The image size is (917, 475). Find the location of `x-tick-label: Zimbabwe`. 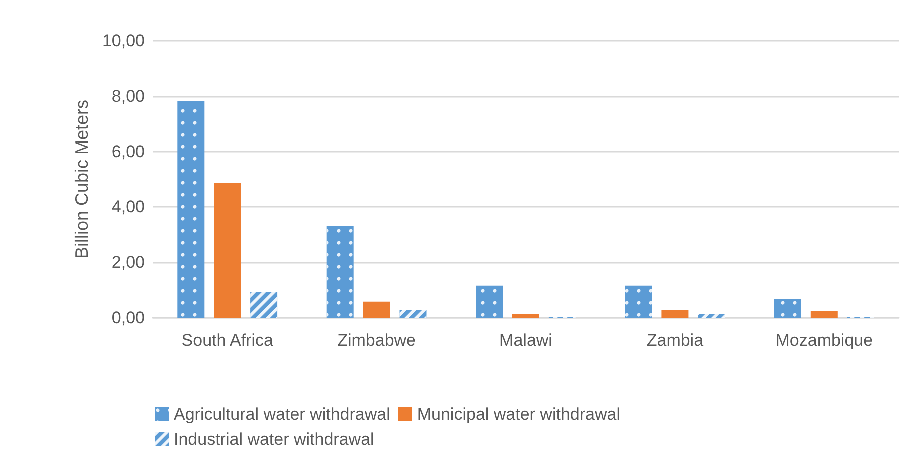

x-tick-label: Zimbabwe is located at coordinates (377, 340).